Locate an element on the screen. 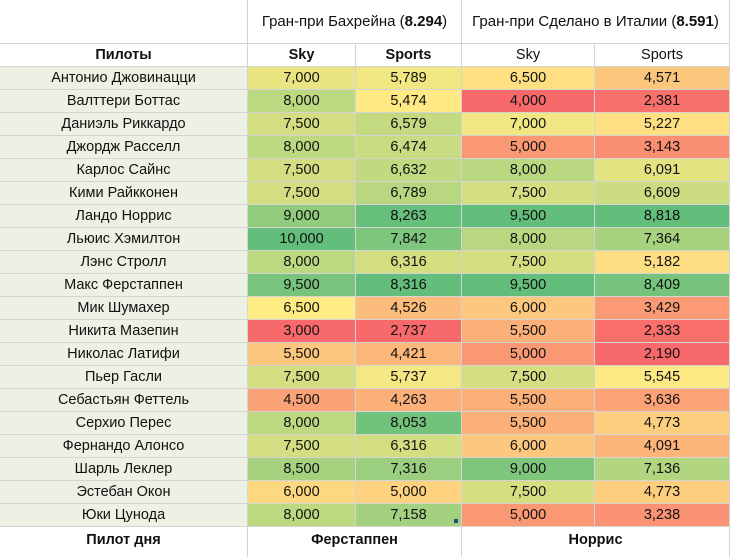 This screenshot has height=557, width=730. sports-bahrain-cell: 4,421 is located at coordinates (409, 354).